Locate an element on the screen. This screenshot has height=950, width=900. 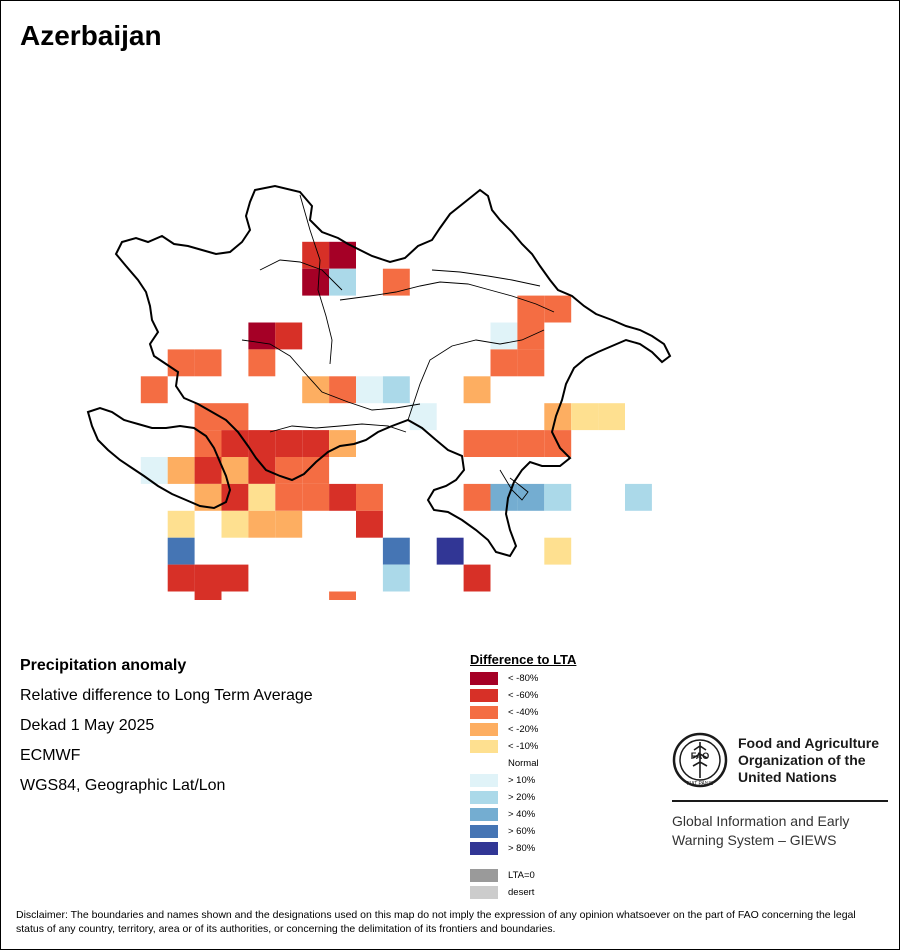
legend-class-label: > 80% is located at coordinates (522, 848).